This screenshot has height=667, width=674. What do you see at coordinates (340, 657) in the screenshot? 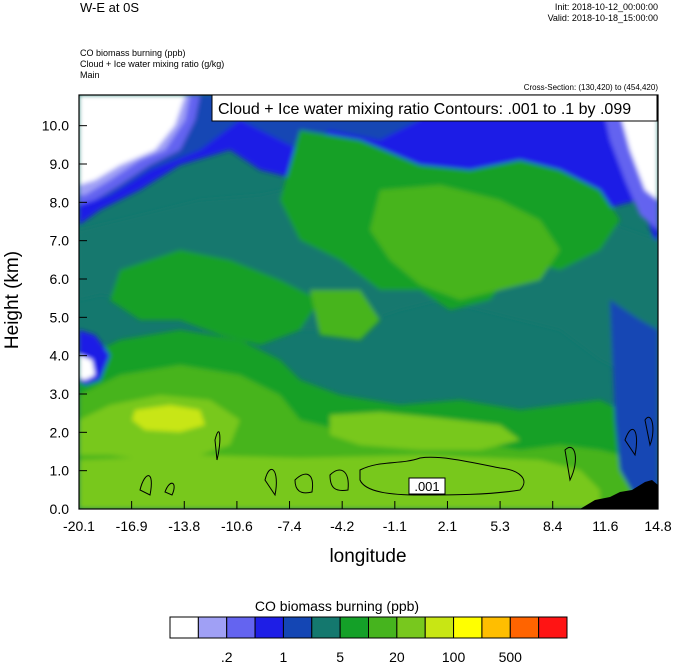
I see `colorbar-label: 5` at bounding box center [340, 657].